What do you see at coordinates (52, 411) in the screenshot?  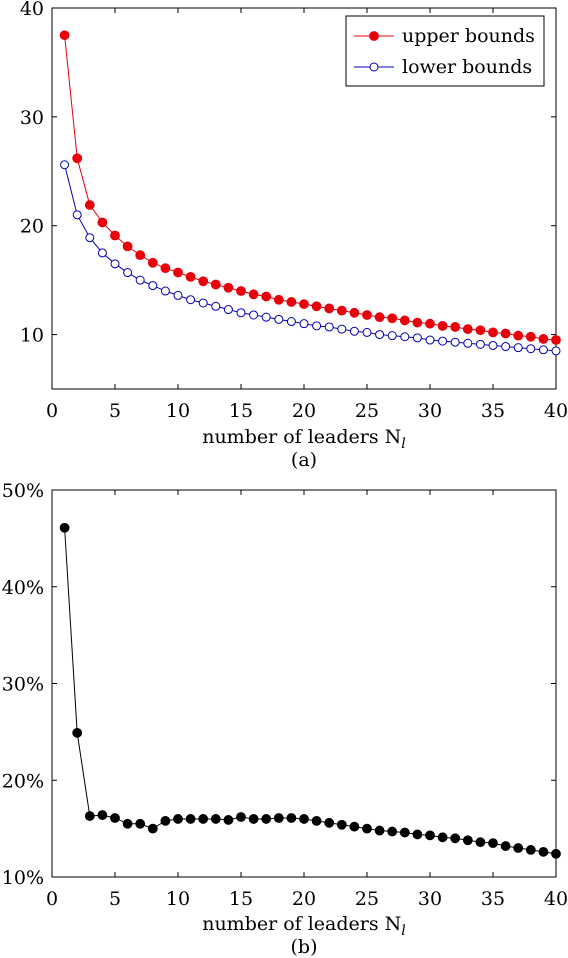 I see `x-tick-label: 0` at bounding box center [52, 411].